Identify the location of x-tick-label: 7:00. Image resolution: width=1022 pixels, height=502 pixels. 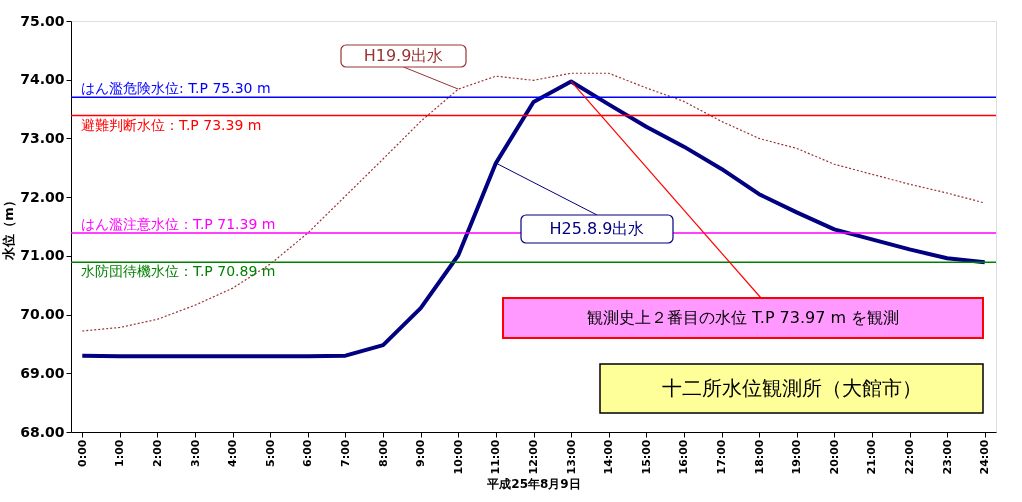
(345, 453).